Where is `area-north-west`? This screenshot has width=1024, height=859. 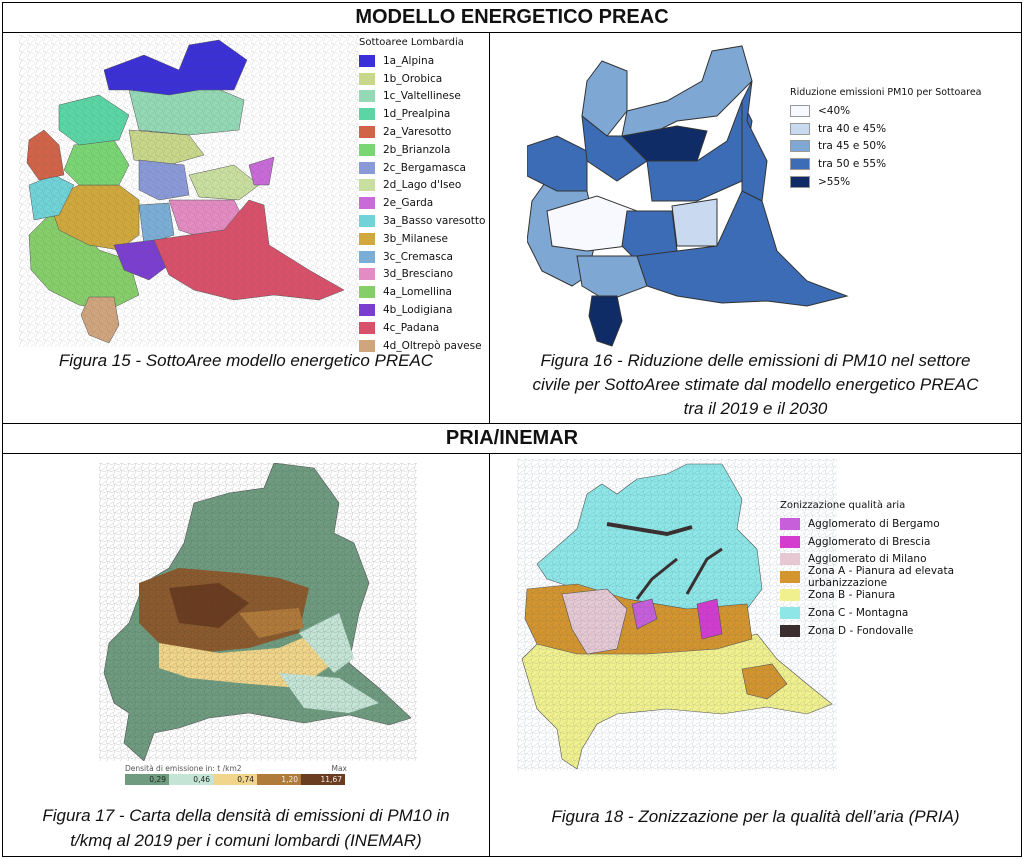 area-north-west is located at coordinates (557, 163).